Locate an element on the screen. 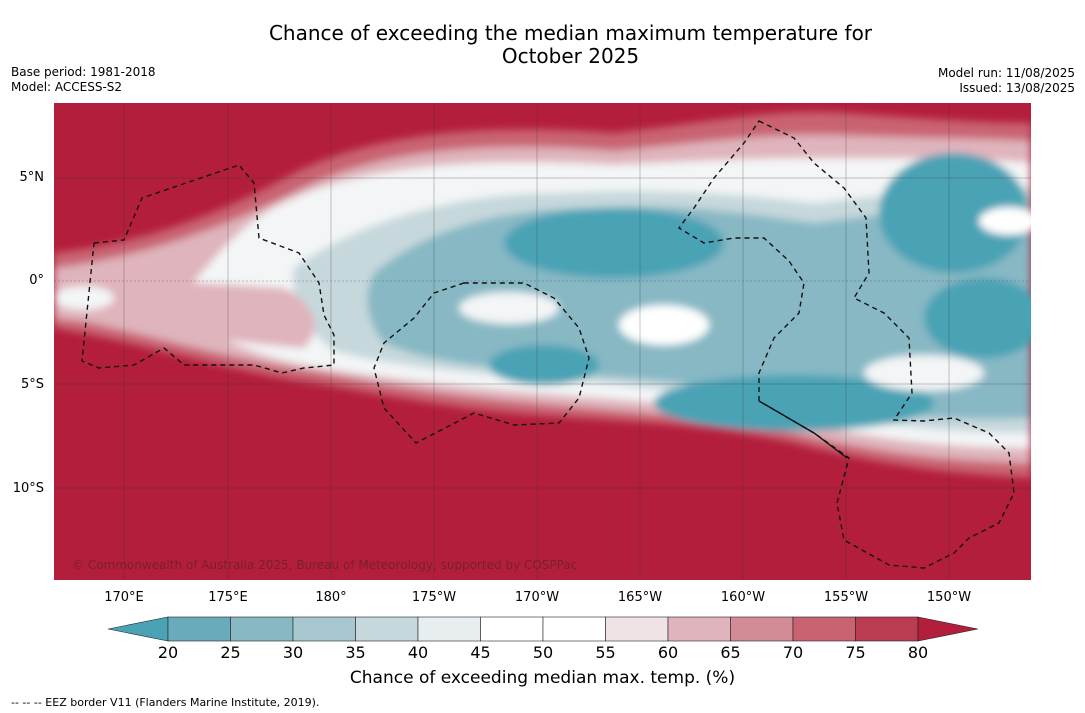  colorbar-tick-label: 70 is located at coordinates (793, 652).